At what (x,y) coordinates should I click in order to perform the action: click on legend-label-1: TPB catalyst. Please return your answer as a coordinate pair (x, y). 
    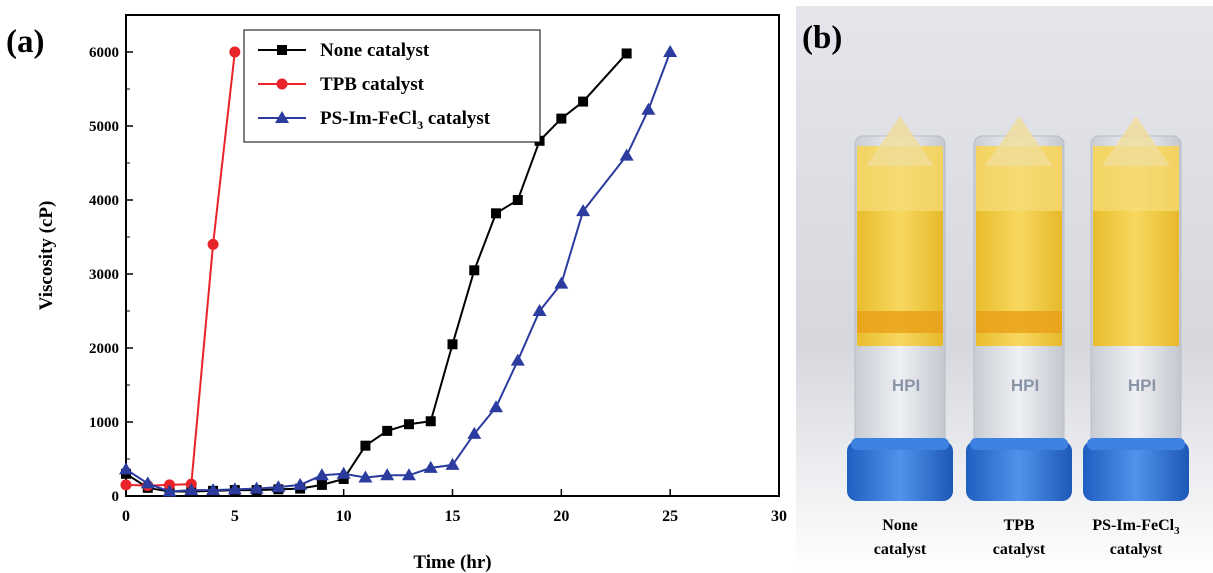
    Looking at the image, I should click on (372, 84).